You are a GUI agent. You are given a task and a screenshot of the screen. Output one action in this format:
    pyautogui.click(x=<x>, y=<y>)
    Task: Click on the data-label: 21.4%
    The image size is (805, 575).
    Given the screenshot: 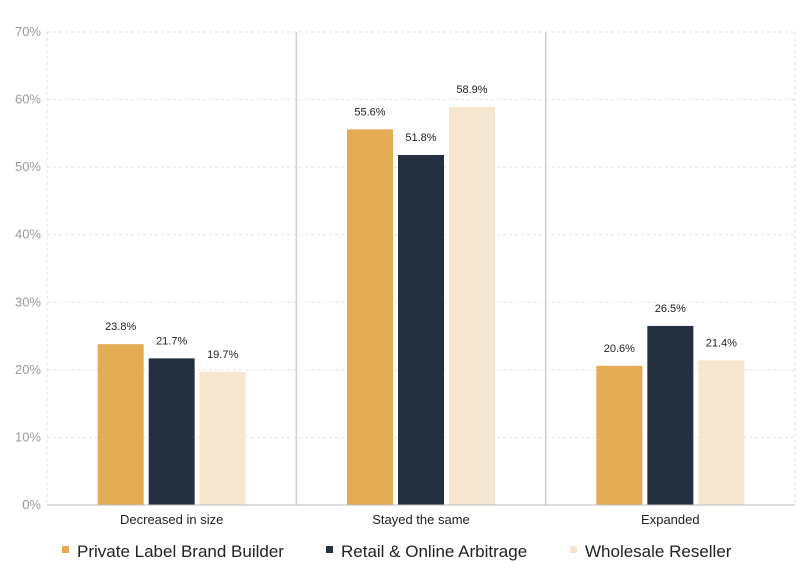 What is the action you would take?
    pyautogui.click(x=721, y=343)
    